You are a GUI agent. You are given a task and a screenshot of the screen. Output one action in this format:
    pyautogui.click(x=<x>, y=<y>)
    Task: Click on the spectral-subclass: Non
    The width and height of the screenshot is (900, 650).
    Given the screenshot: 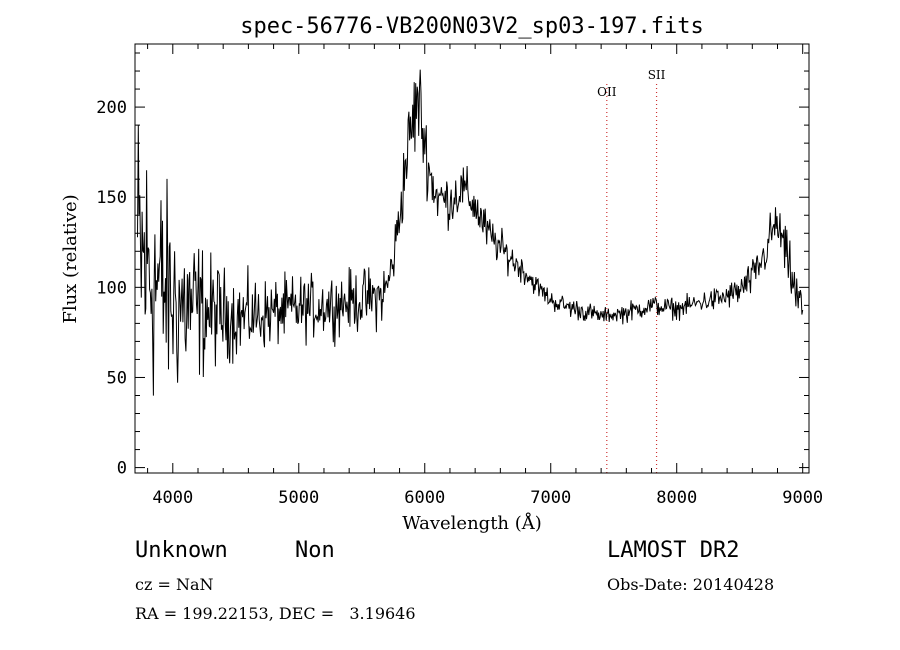 What is the action you would take?
    pyautogui.click(x=315, y=550)
    